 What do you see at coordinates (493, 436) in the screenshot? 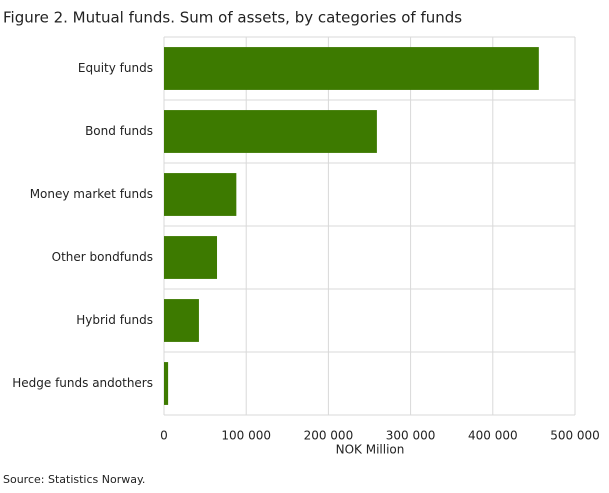
I see `x-tick-label: 400 000` at bounding box center [493, 436].